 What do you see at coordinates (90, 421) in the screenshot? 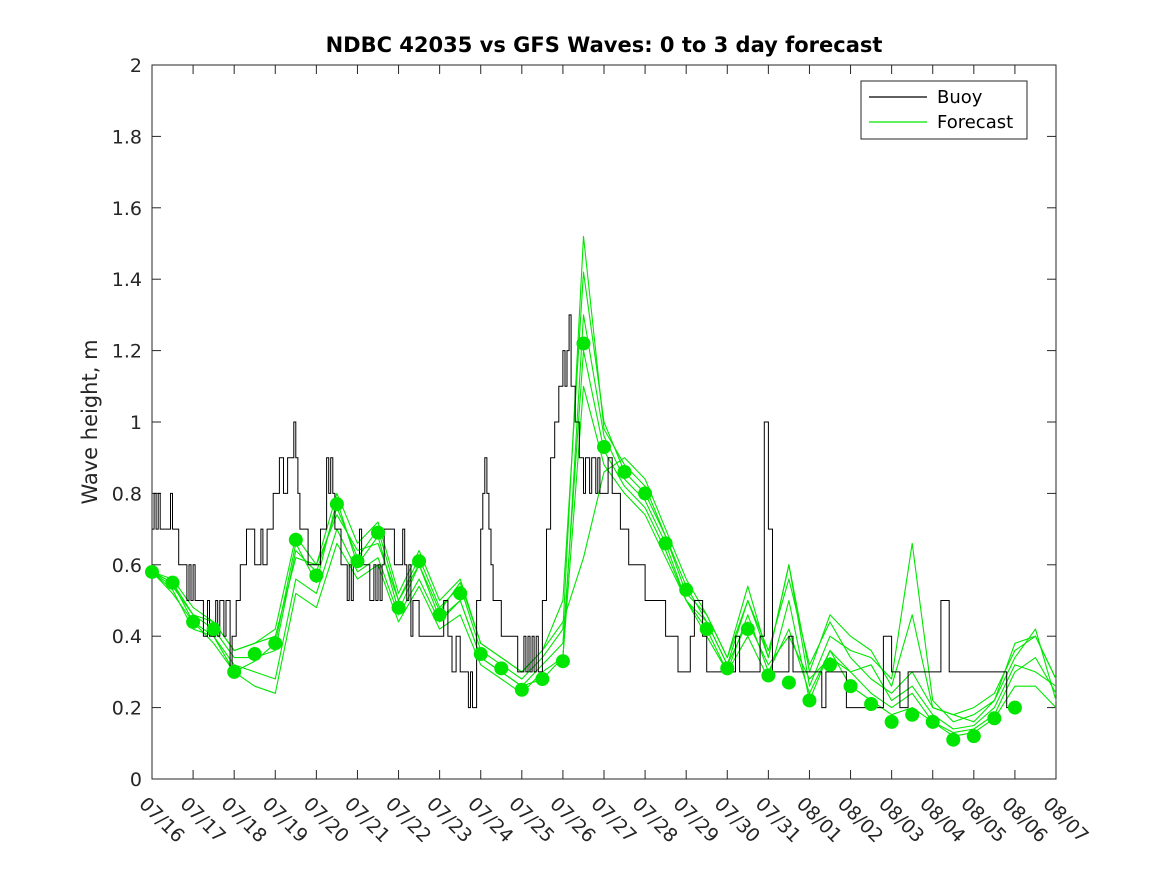
I see `y-axis-label: Wave height, m` at bounding box center [90, 421].